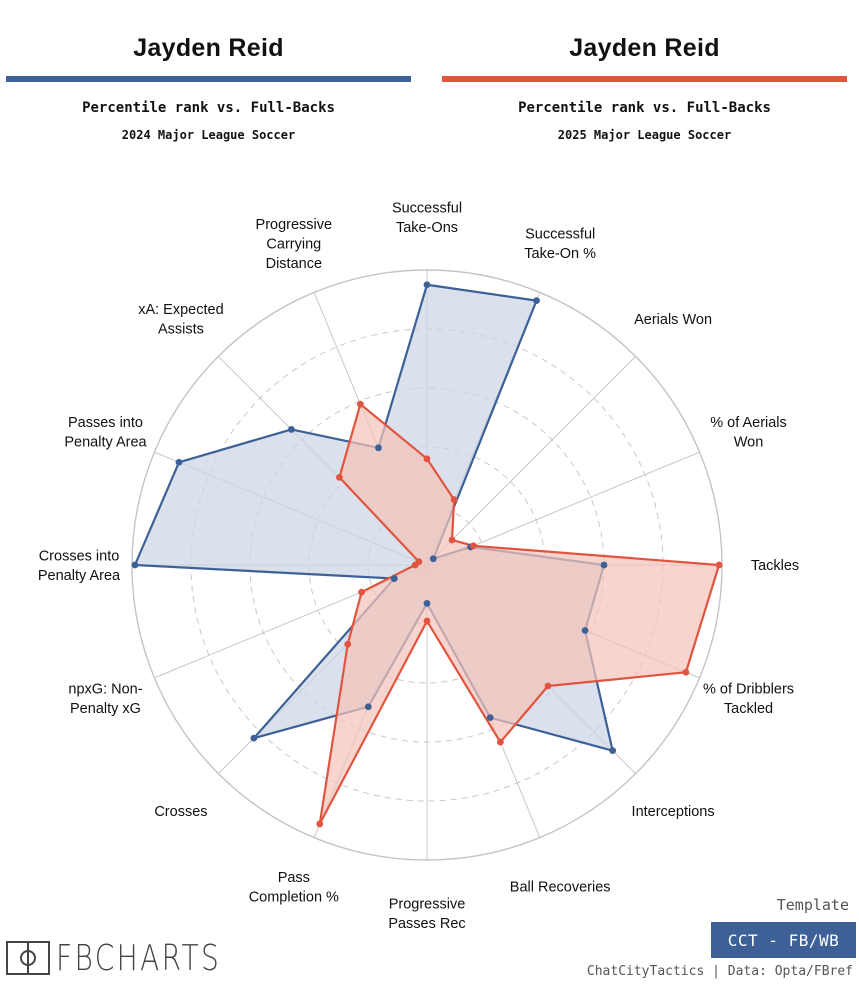  I want to click on left-player-name: Jayden Reid, so click(208, 48).